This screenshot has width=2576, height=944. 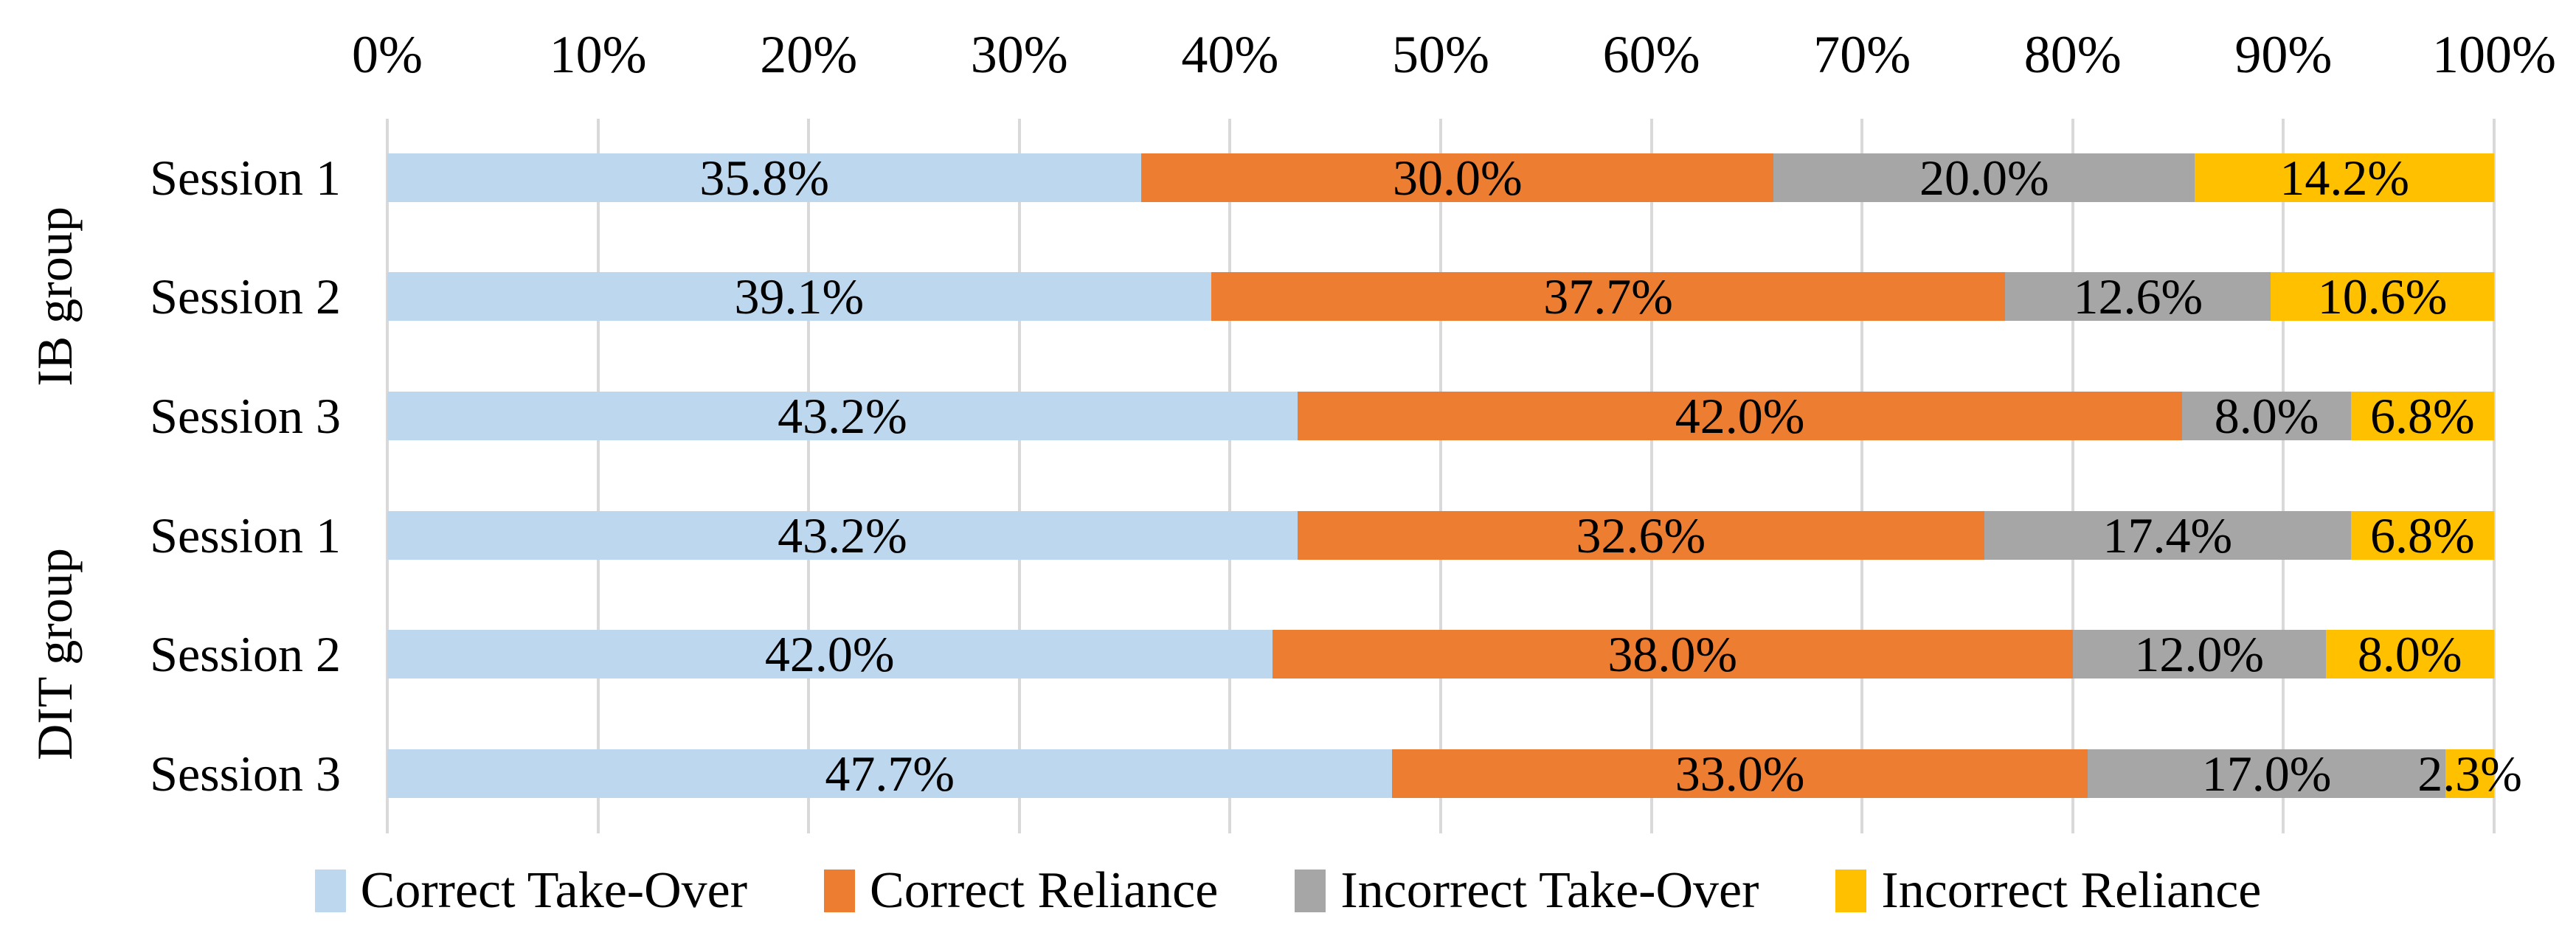 I want to click on bar-segment-incorrect-reliance: 10.6%, so click(x=2383, y=296).